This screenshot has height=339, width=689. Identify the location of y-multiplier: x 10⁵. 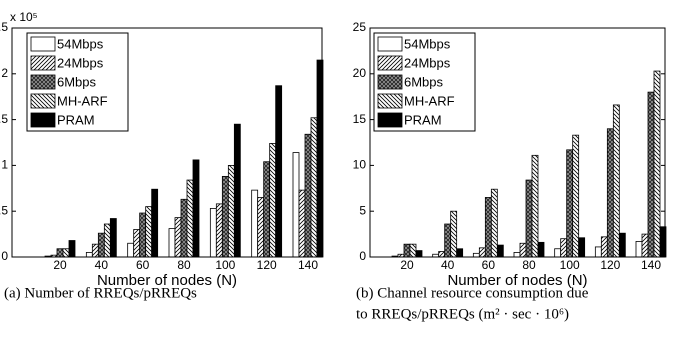
(24, 17).